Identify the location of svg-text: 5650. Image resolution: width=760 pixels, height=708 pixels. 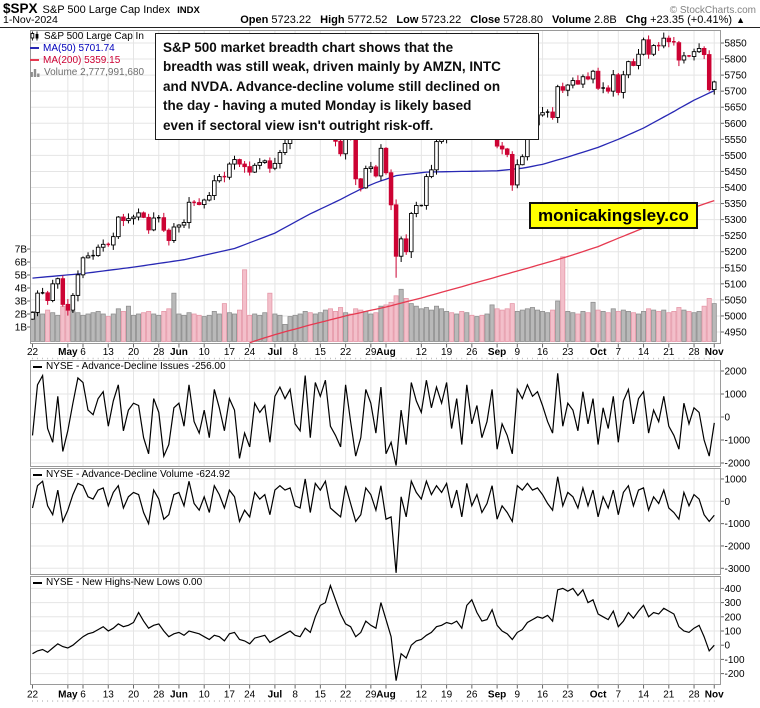
(736, 108).